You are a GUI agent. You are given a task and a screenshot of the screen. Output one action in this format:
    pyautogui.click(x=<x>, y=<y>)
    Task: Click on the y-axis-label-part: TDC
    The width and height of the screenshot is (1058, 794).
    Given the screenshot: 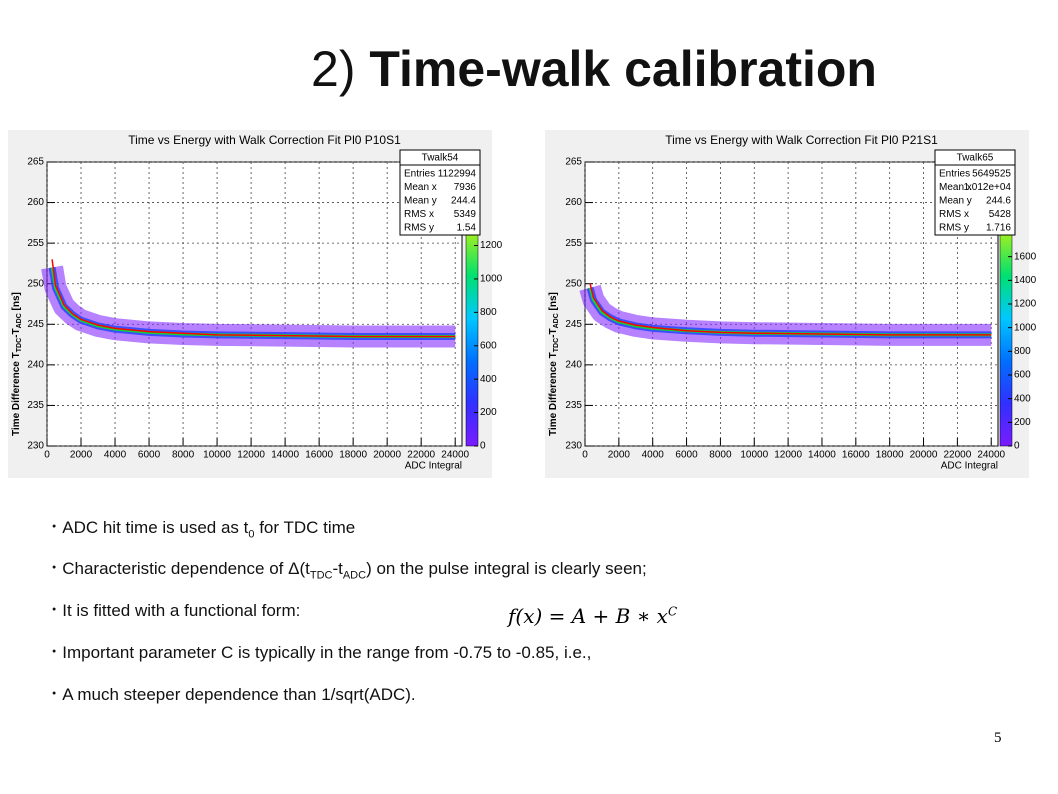 What is the action you would take?
    pyautogui.click(x=19, y=345)
    